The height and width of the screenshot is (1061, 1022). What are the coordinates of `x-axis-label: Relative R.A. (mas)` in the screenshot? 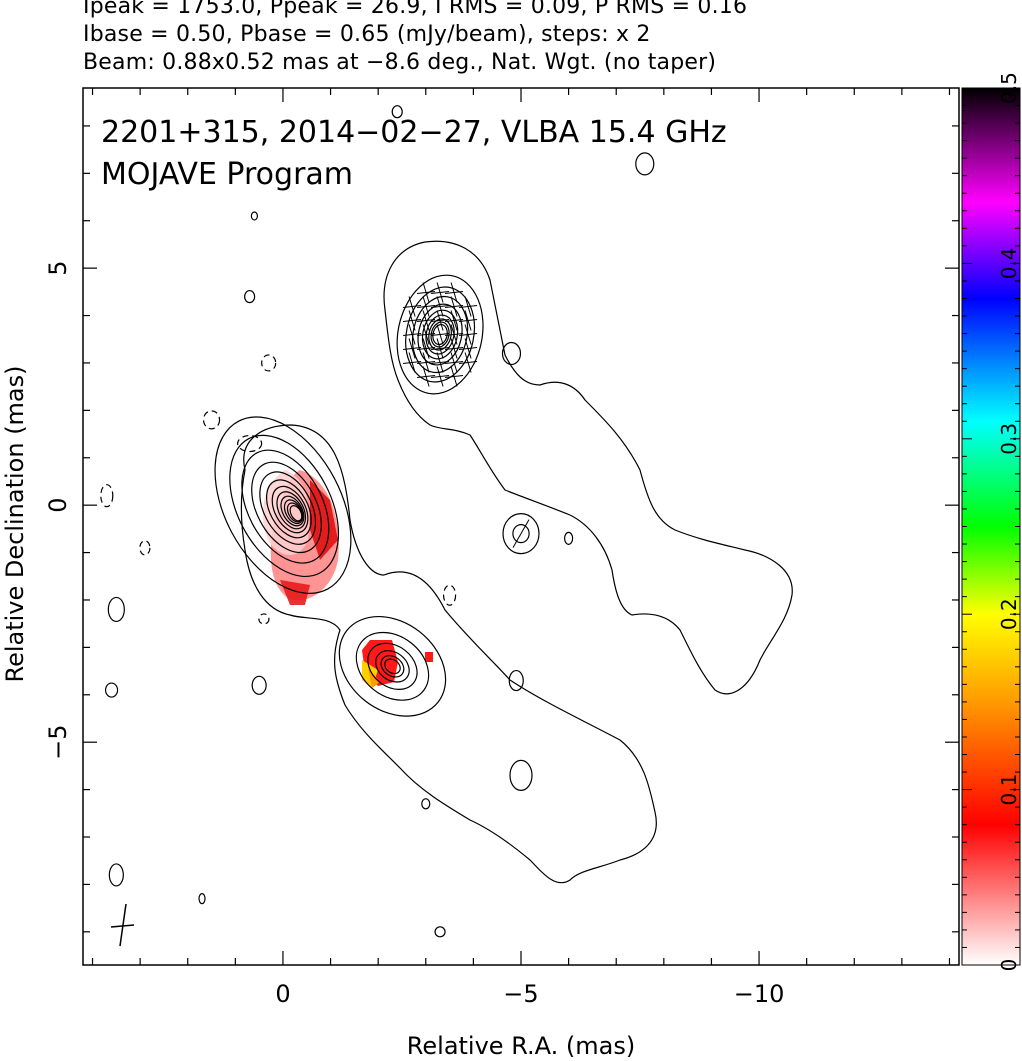 It's located at (521, 1046).